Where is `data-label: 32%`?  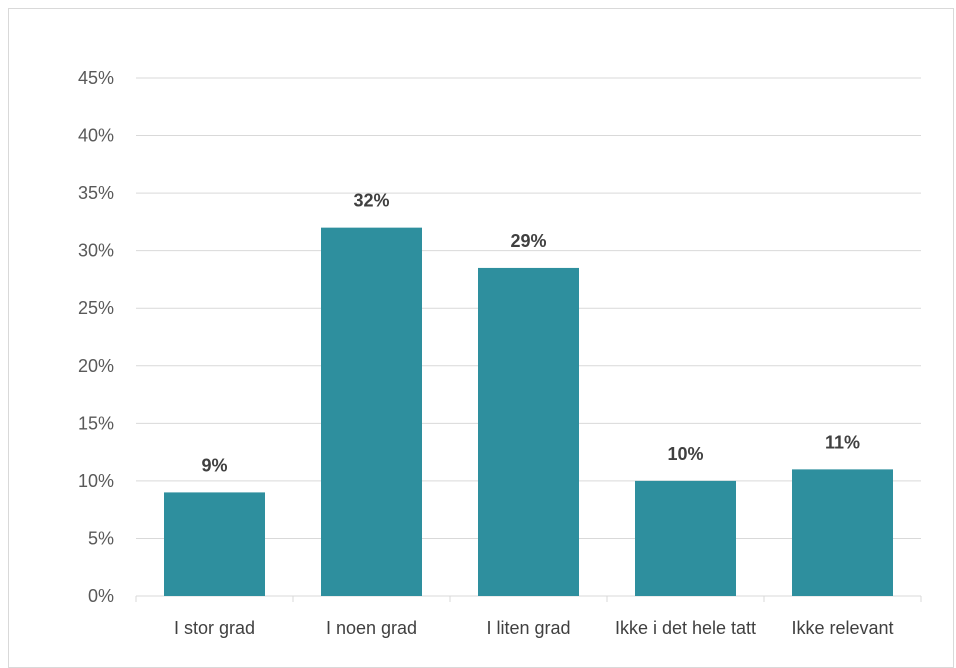 data-label: 32% is located at coordinates (371, 201).